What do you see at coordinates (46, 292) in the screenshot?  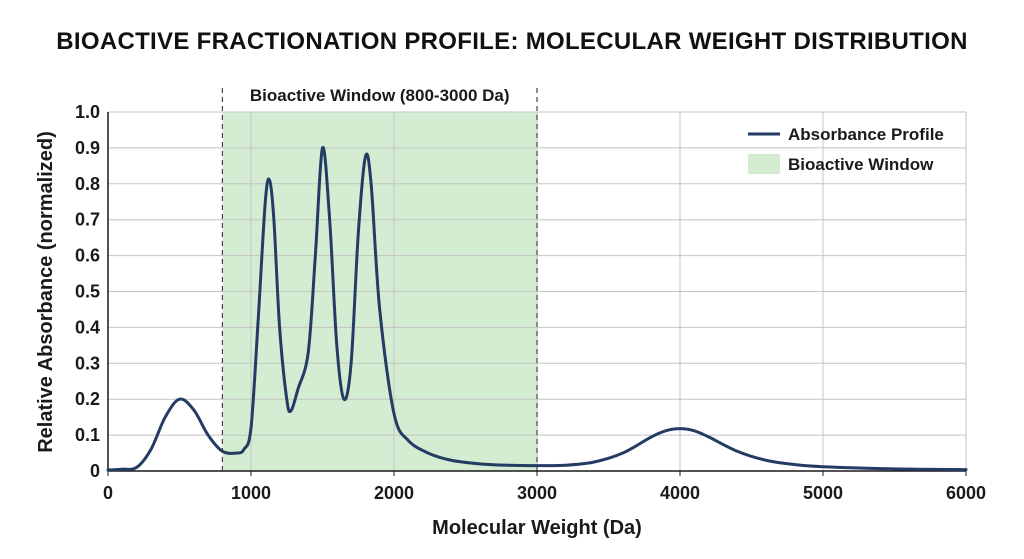 I see `y-axis-label: Relative Absorbance (normalized)` at bounding box center [46, 292].